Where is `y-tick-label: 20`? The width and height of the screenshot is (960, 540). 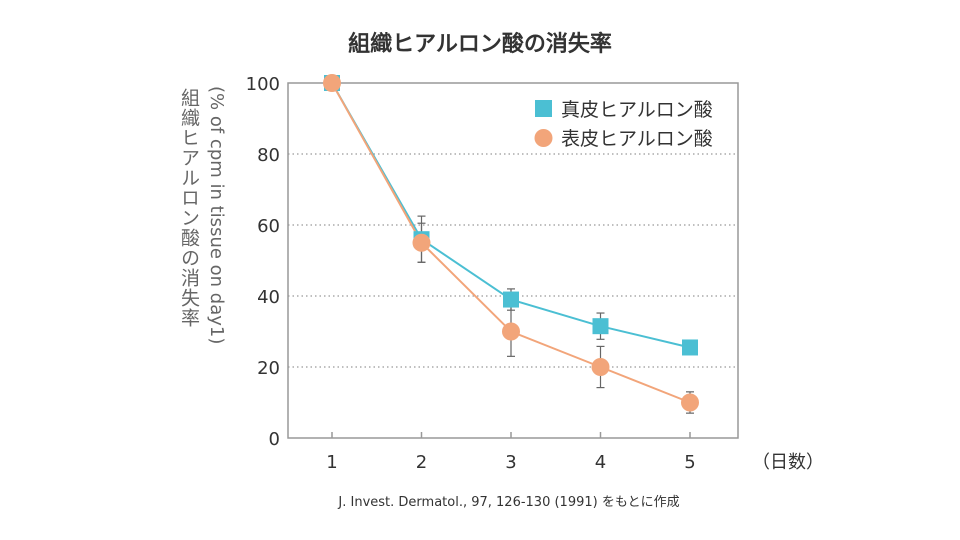
y-tick-label: 20 is located at coordinates (268, 368).